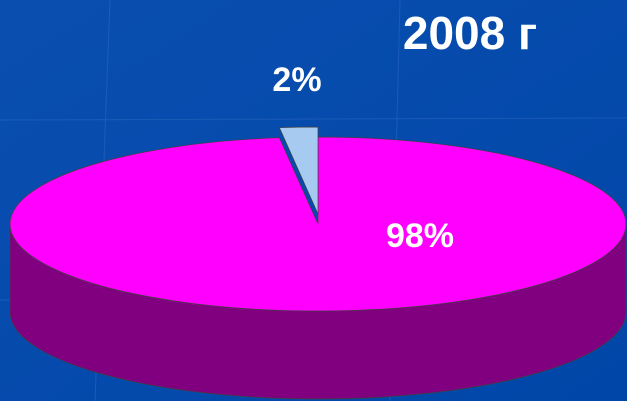  I want to click on slice, so click(298, 170).